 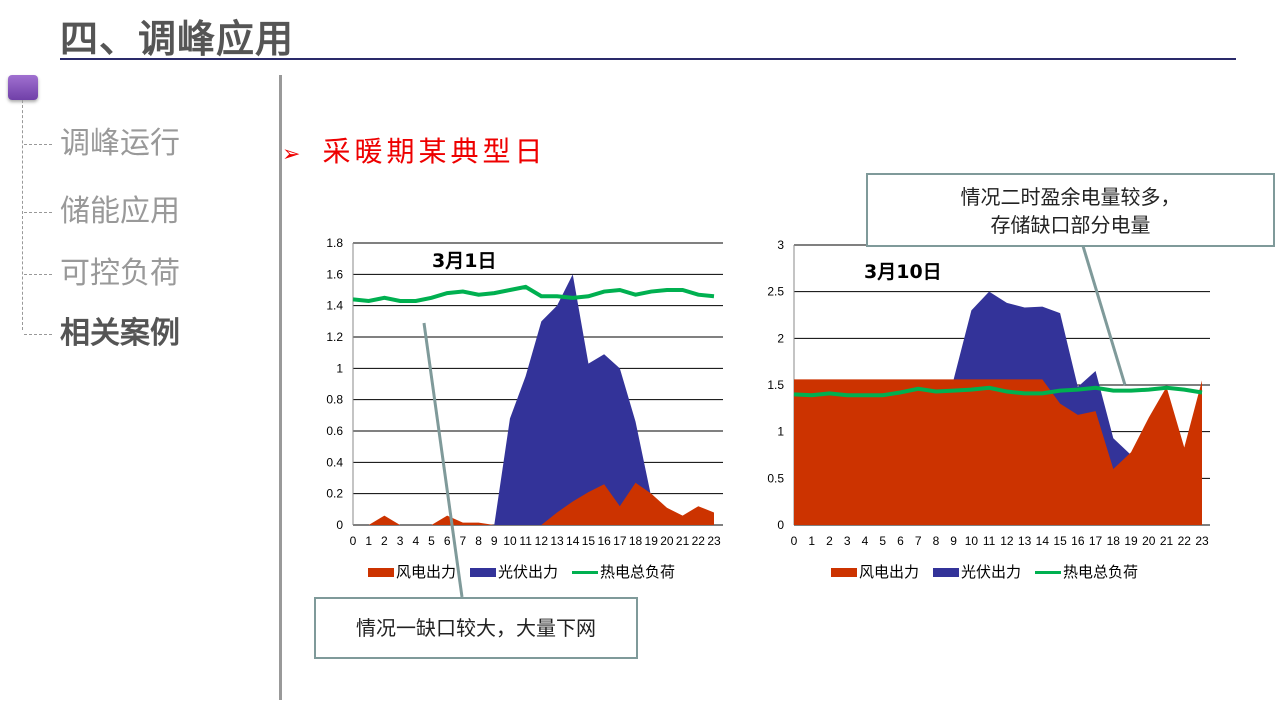 What do you see at coordinates (998, 391) in the screenshot?
I see `load-line` at bounding box center [998, 391].